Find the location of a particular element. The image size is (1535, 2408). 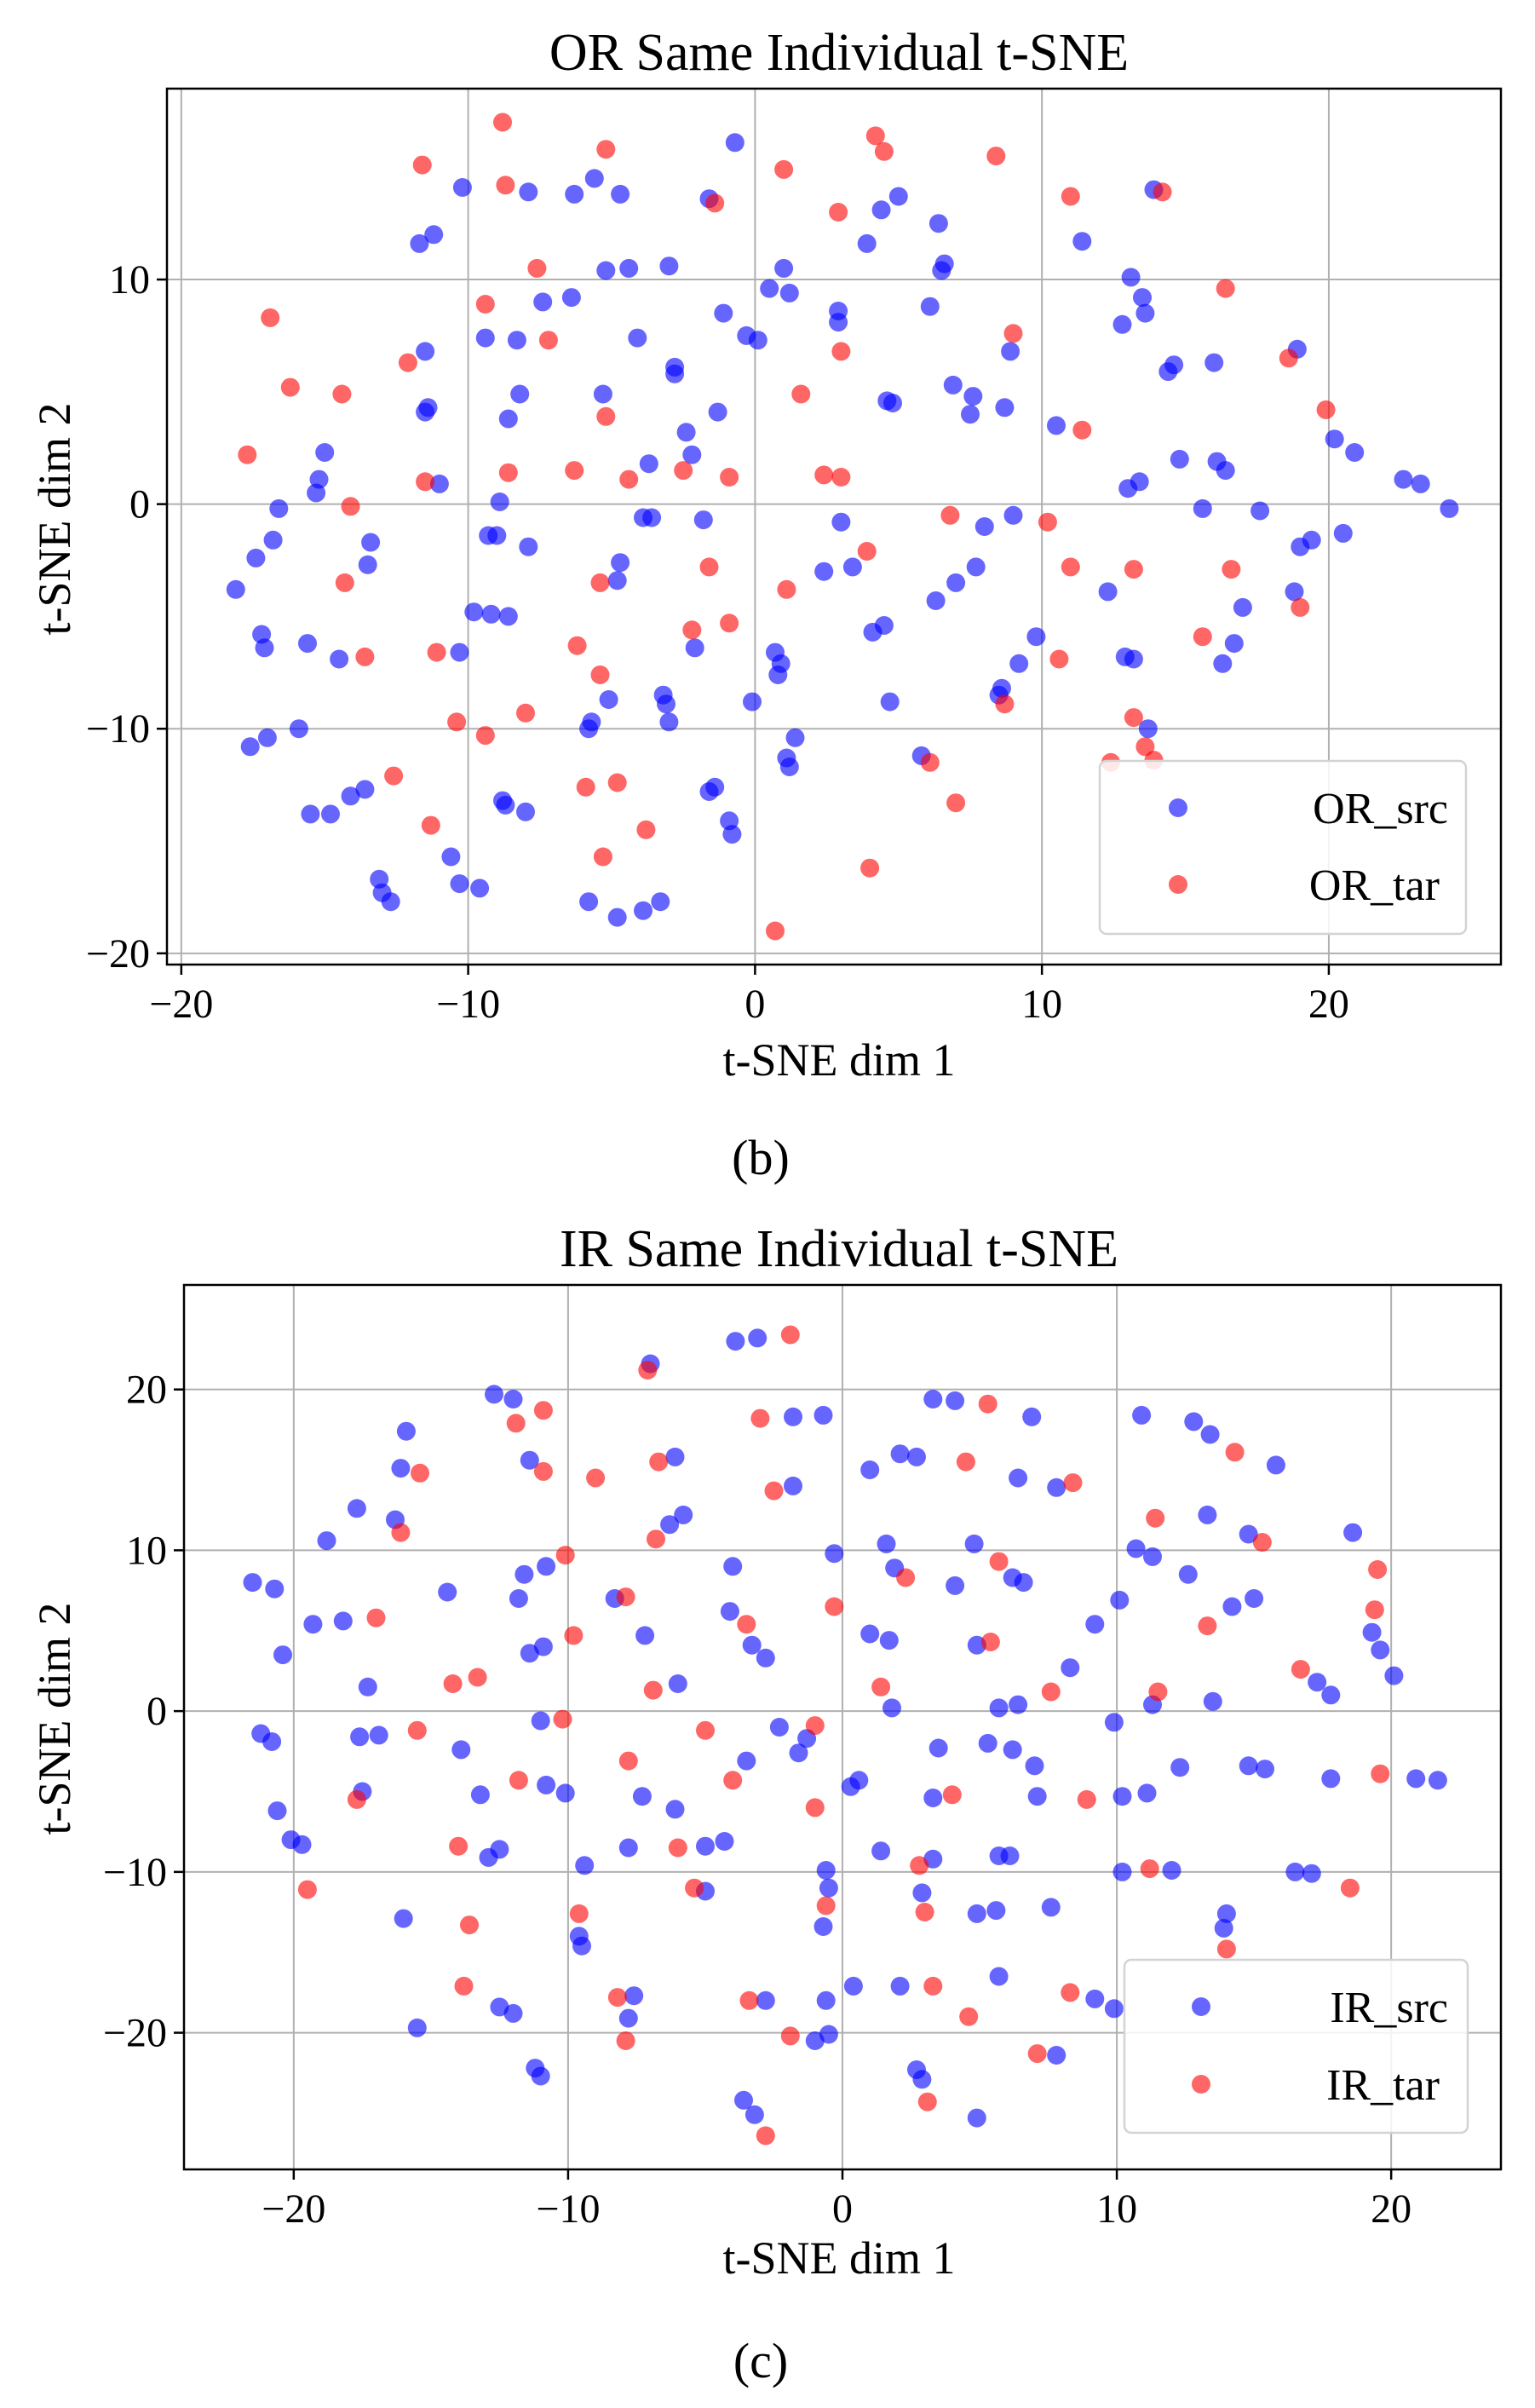

ir-legend-box is located at coordinates (1296, 2046).